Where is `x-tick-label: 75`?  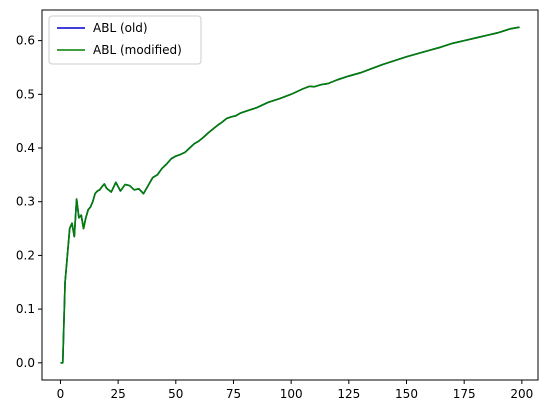 x-tick-label: 75 is located at coordinates (233, 394).